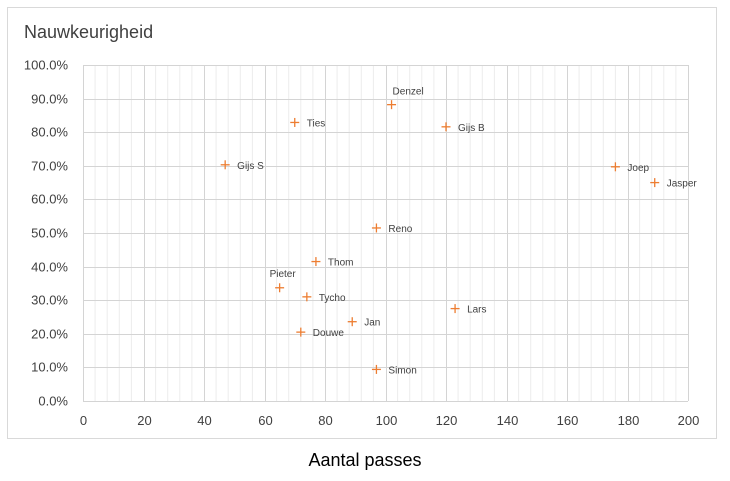 The image size is (730, 481). Describe the element at coordinates (332, 298) in the screenshot. I see `data-label: Tycho` at that location.